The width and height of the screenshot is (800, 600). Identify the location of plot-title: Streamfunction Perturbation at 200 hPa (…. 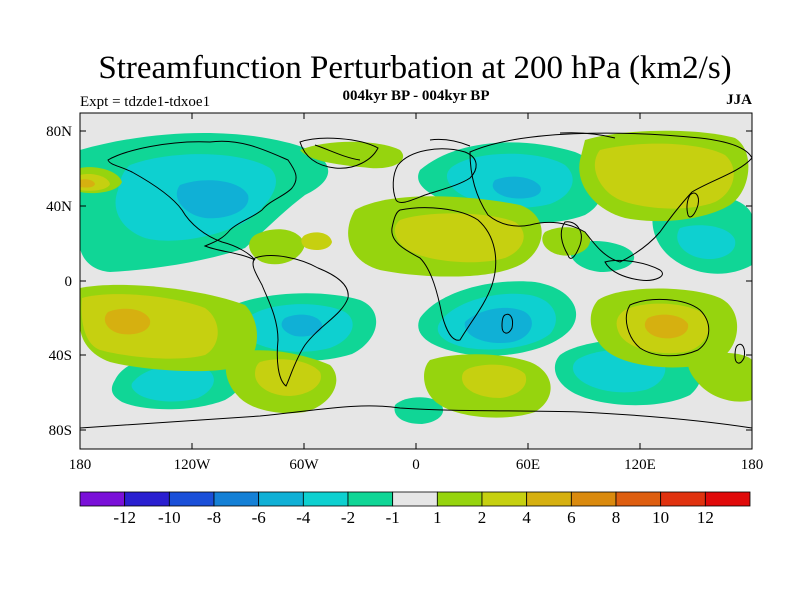
(415, 68).